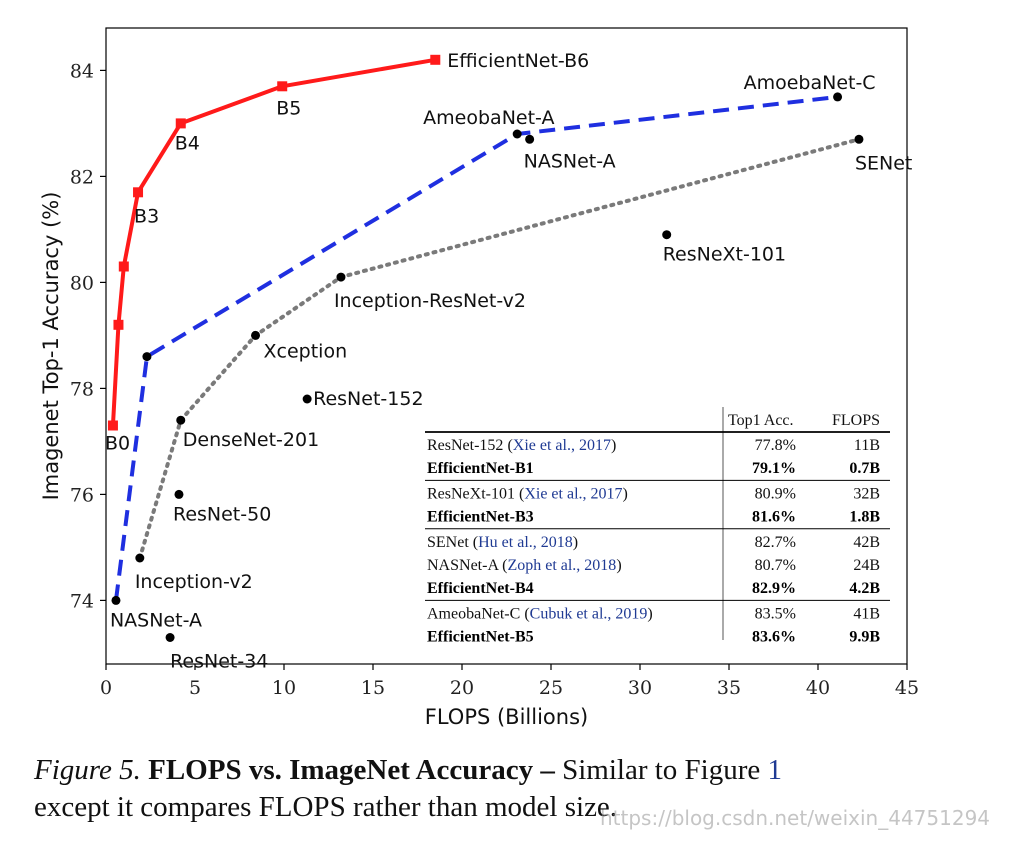  Describe the element at coordinates (883, 163) in the screenshot. I see `point-label: SENet` at that location.